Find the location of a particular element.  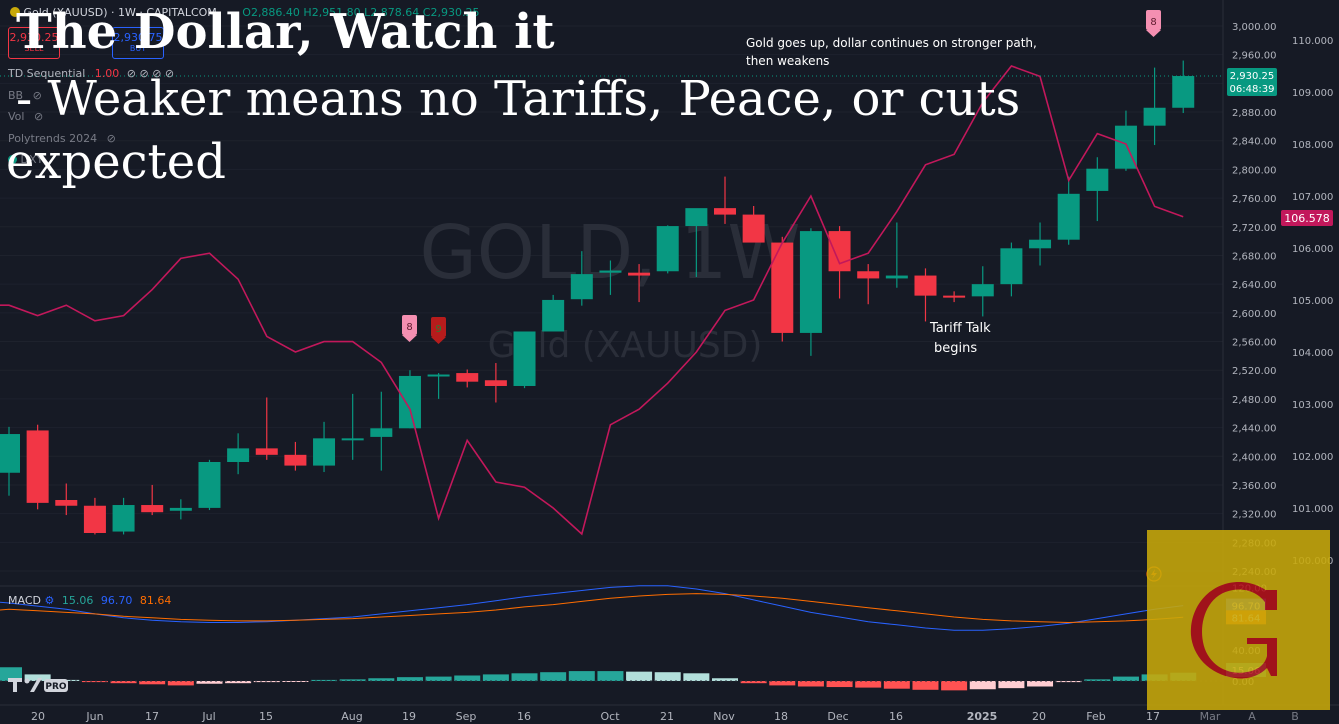

price-tick-label: 3,000.00 is located at coordinates (1254, 27).